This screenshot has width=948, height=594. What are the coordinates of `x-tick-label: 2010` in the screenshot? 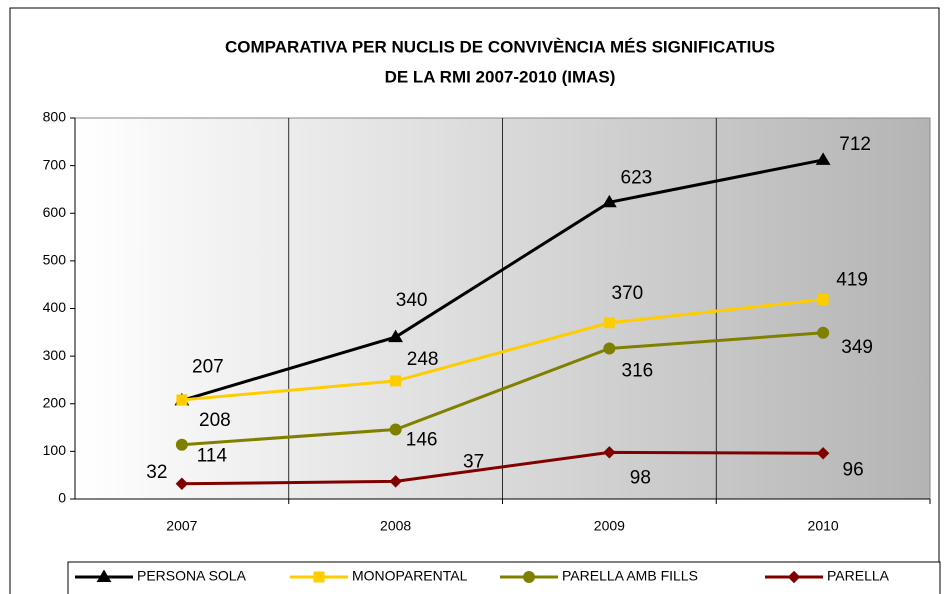 It's located at (823, 526).